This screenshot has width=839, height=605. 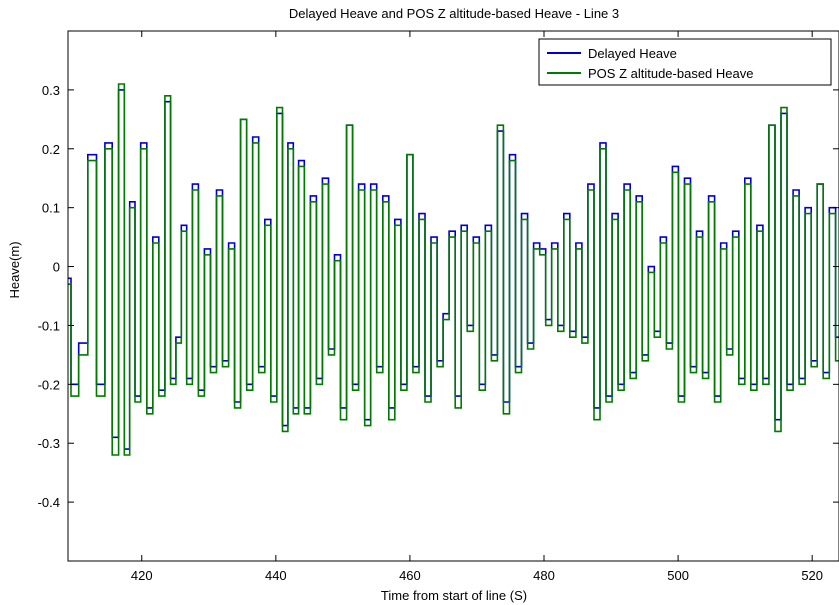 I want to click on y-tick-label: 0.3, so click(x=51, y=90).